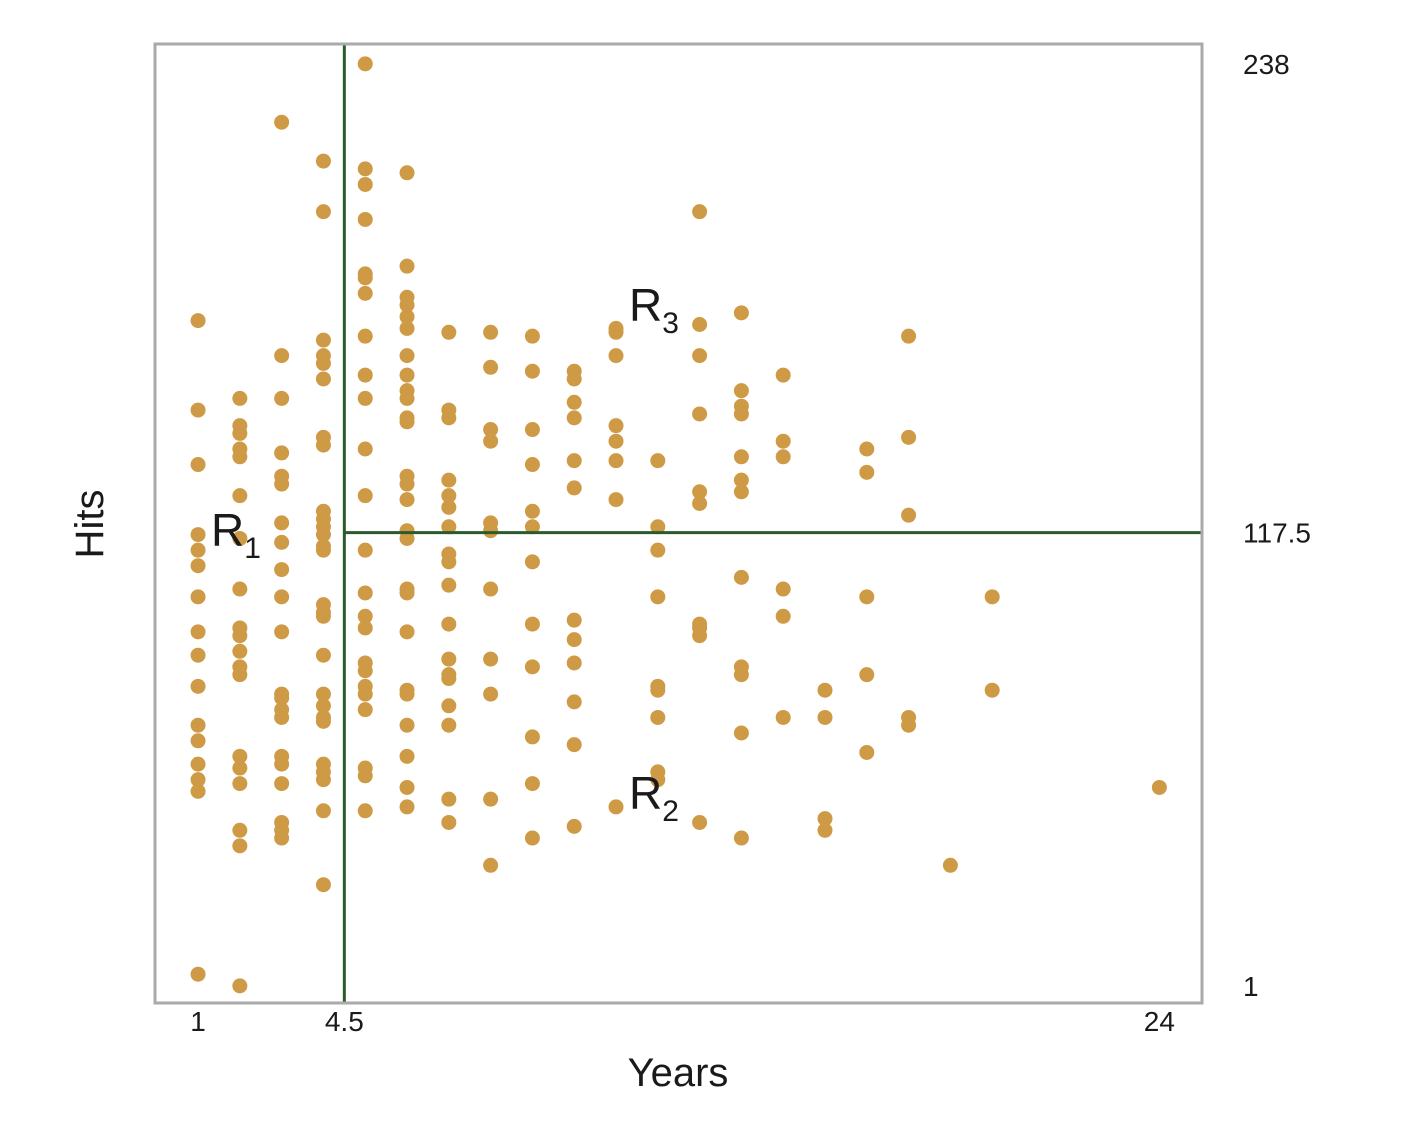 The image size is (1402, 1126). What do you see at coordinates (252, 548) in the screenshot?
I see `region-subscript: 1` at bounding box center [252, 548].